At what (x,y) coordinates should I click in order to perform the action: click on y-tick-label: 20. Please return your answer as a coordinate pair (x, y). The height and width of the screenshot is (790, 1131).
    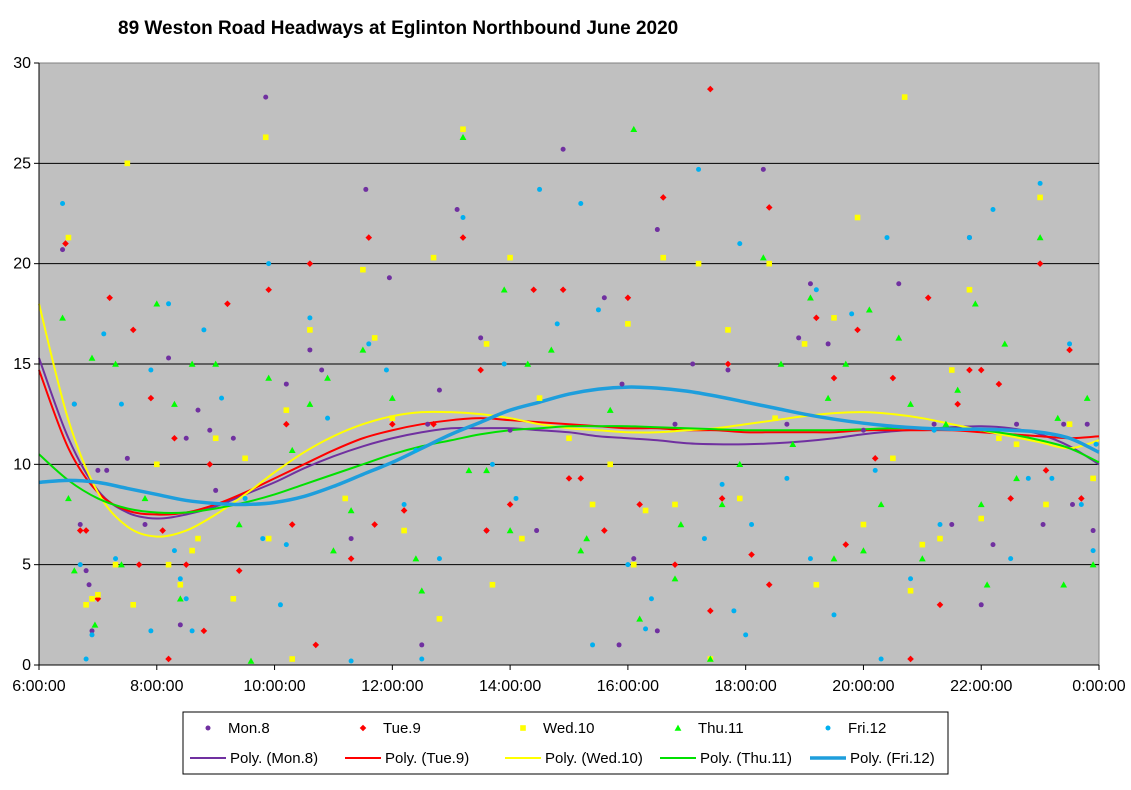
    Looking at the image, I should click on (22, 264).